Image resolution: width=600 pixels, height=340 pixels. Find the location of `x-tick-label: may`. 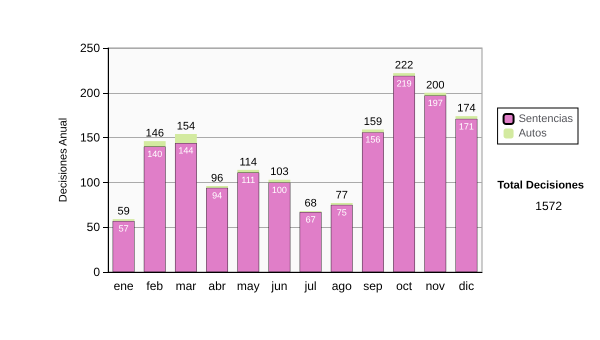

x-tick-label: may is located at coordinates (248, 286).